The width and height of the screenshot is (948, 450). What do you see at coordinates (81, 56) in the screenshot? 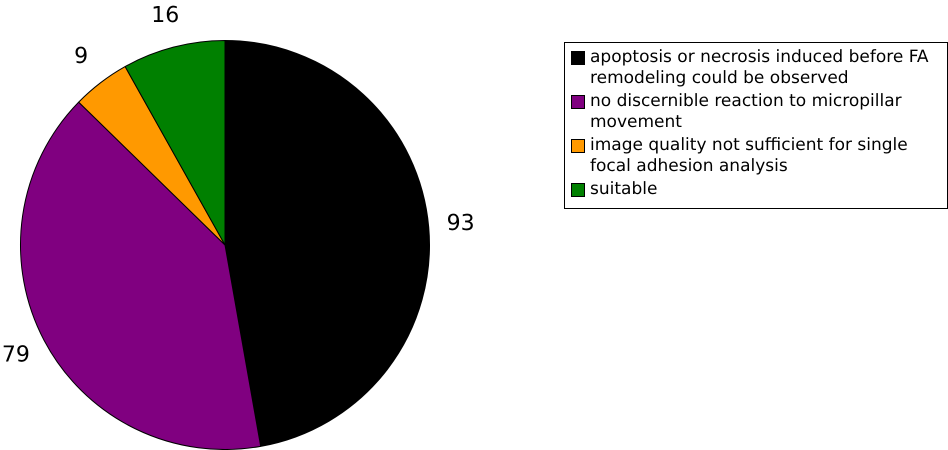
I see `data-label: 9` at bounding box center [81, 56].